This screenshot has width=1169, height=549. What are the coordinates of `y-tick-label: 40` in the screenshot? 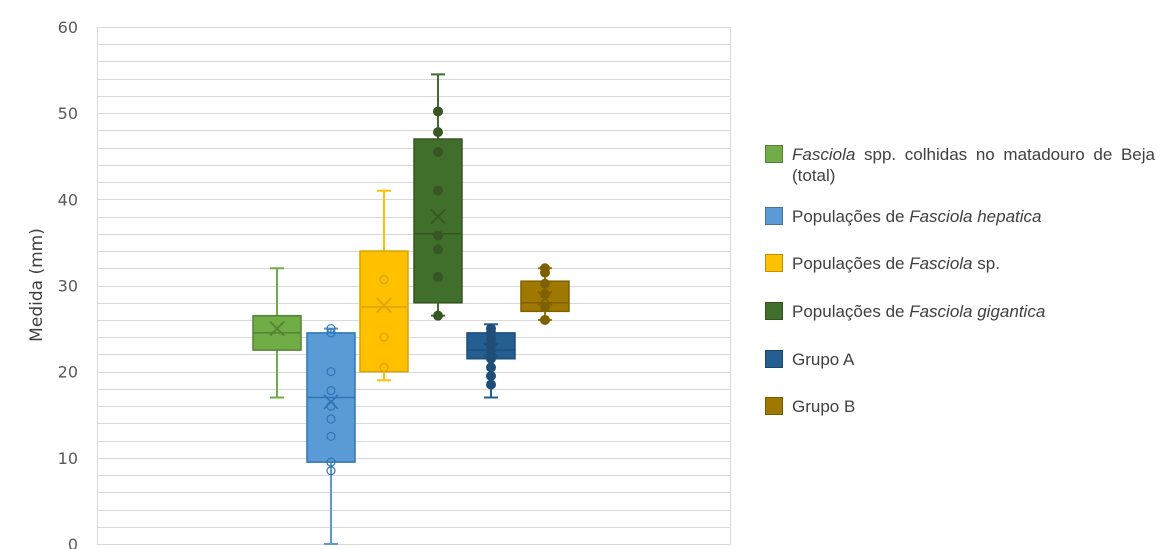 It's located at (68, 199).